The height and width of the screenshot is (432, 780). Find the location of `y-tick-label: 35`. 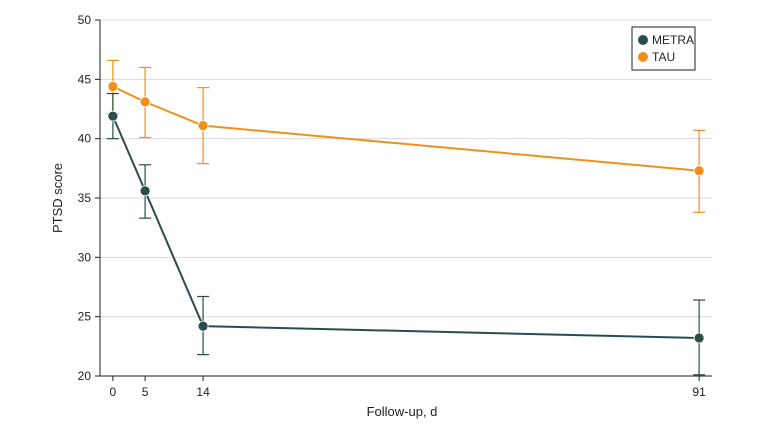

y-tick-label: 35 is located at coordinates (85, 198).